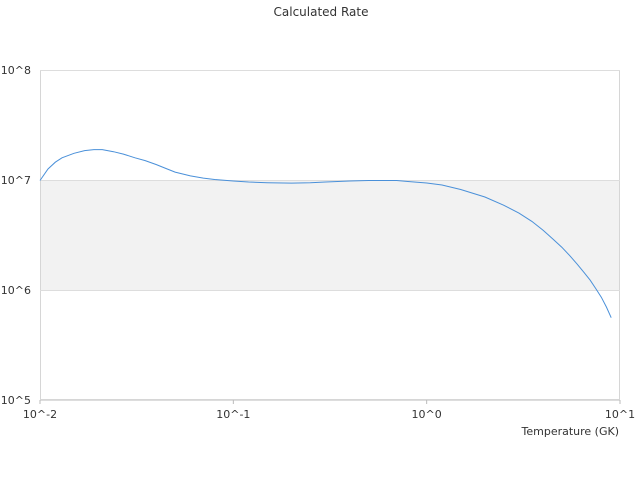  What do you see at coordinates (620, 414) in the screenshot?
I see `x-tick-label: 10^1` at bounding box center [620, 414].